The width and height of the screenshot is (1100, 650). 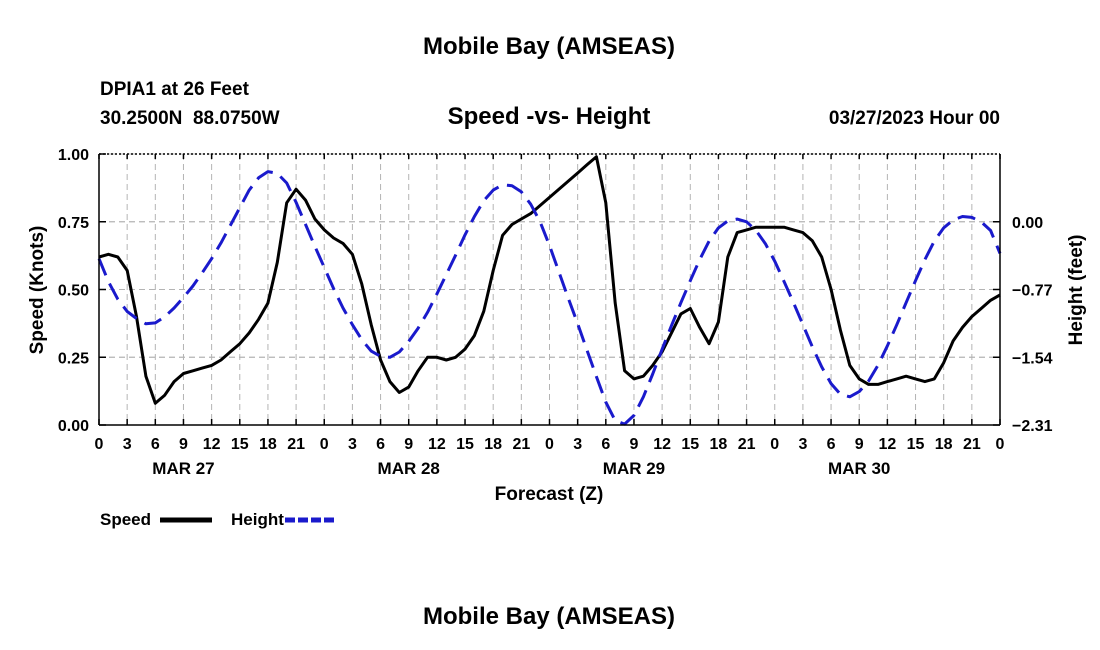 What do you see at coordinates (914, 118) in the screenshot?
I see `datetime-label: 03/27/2023 Hour 00` at bounding box center [914, 118].